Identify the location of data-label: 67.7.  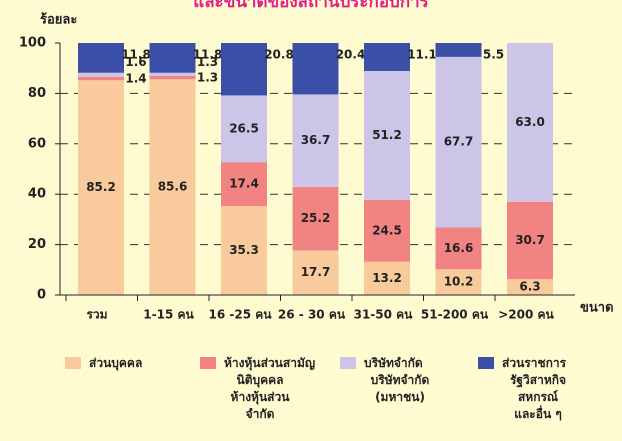
(459, 142).